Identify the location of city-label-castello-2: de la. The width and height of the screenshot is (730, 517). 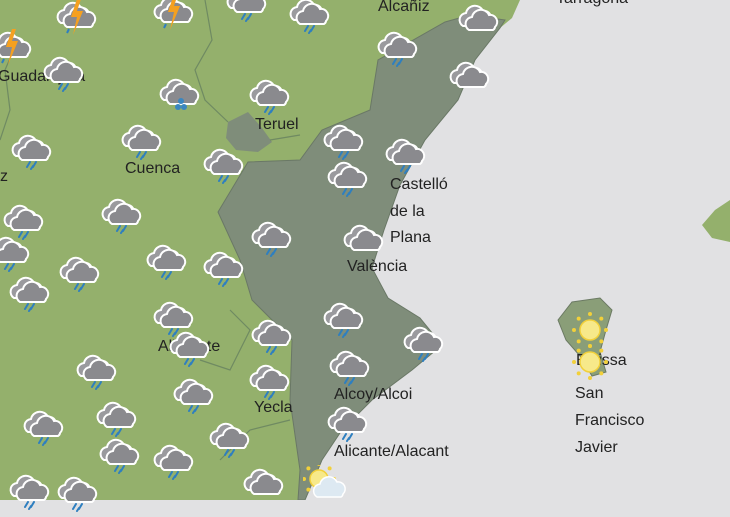
(407, 211).